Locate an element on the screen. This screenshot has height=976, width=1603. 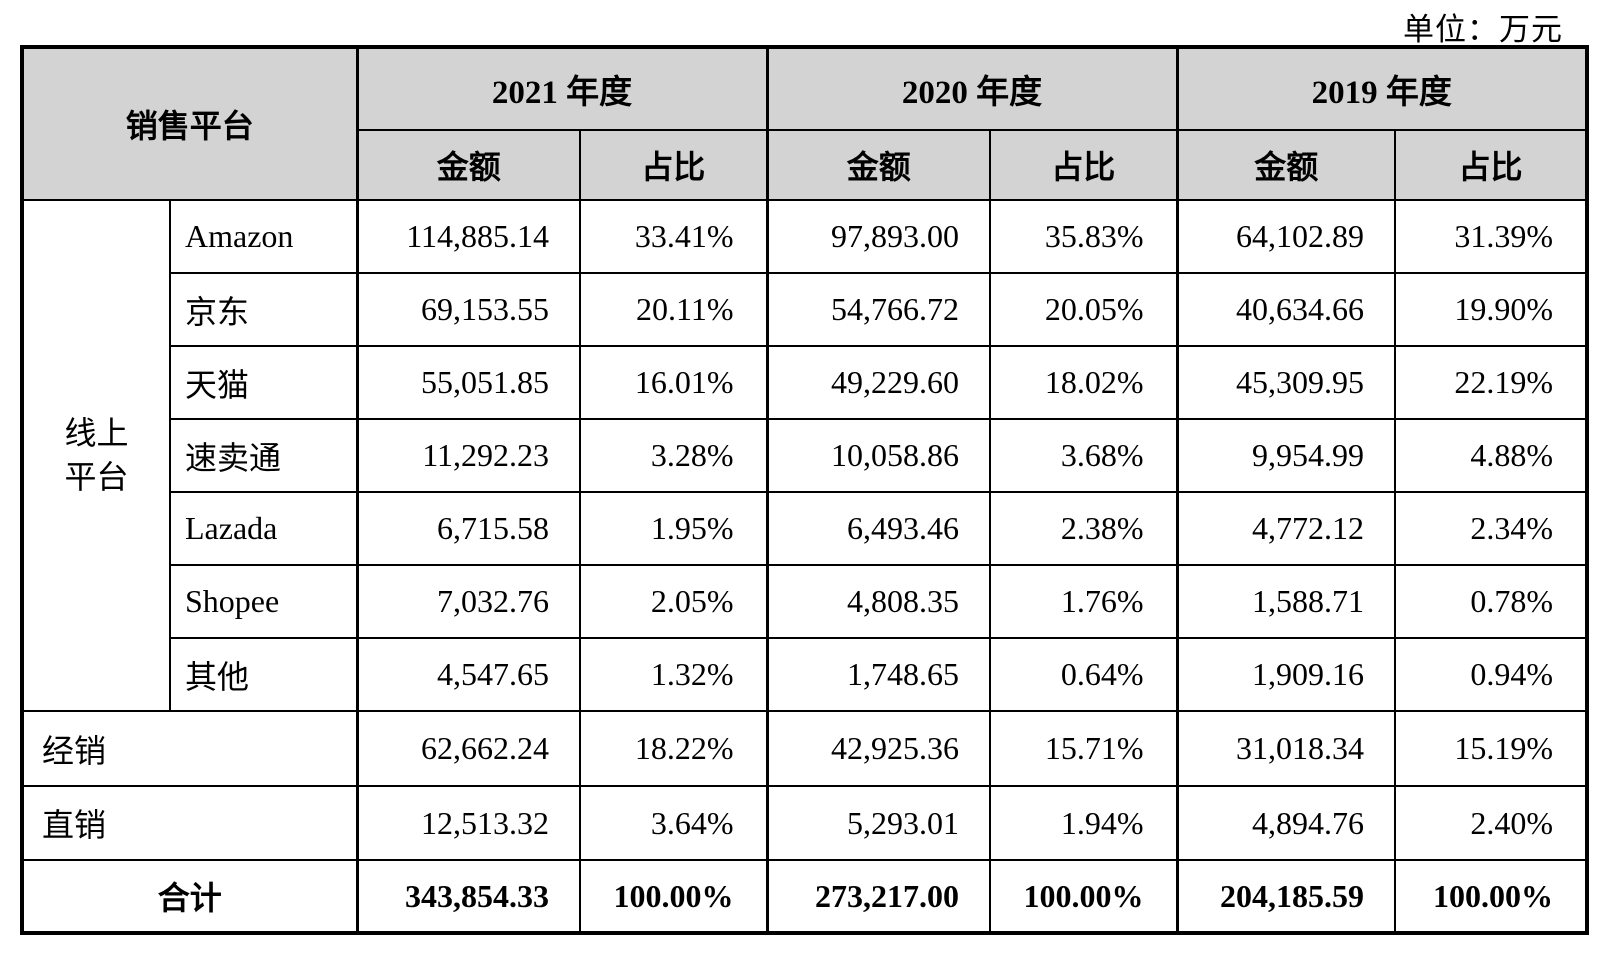
header-amount-2020: 金额 is located at coordinates (878, 165).